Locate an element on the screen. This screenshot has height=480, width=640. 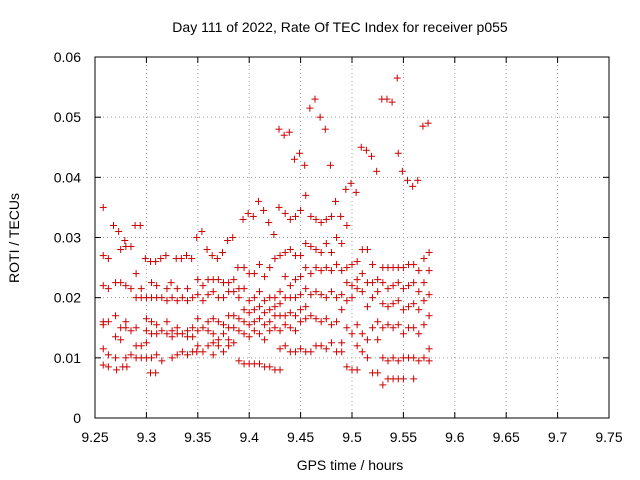
x-tick-label: 9.6 is located at coordinates (455, 437).